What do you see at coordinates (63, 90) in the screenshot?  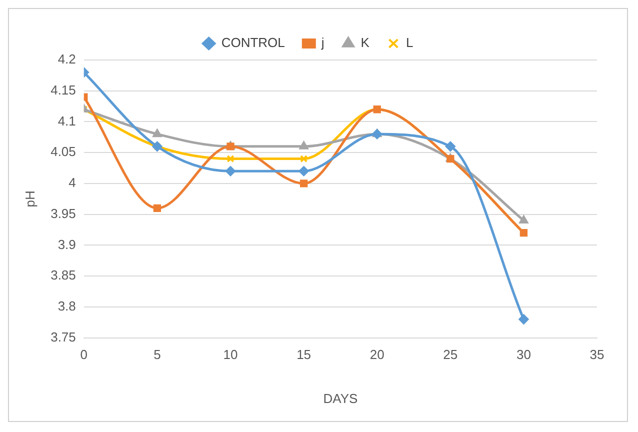 I see `y-tick-label: 4.15` at bounding box center [63, 90].